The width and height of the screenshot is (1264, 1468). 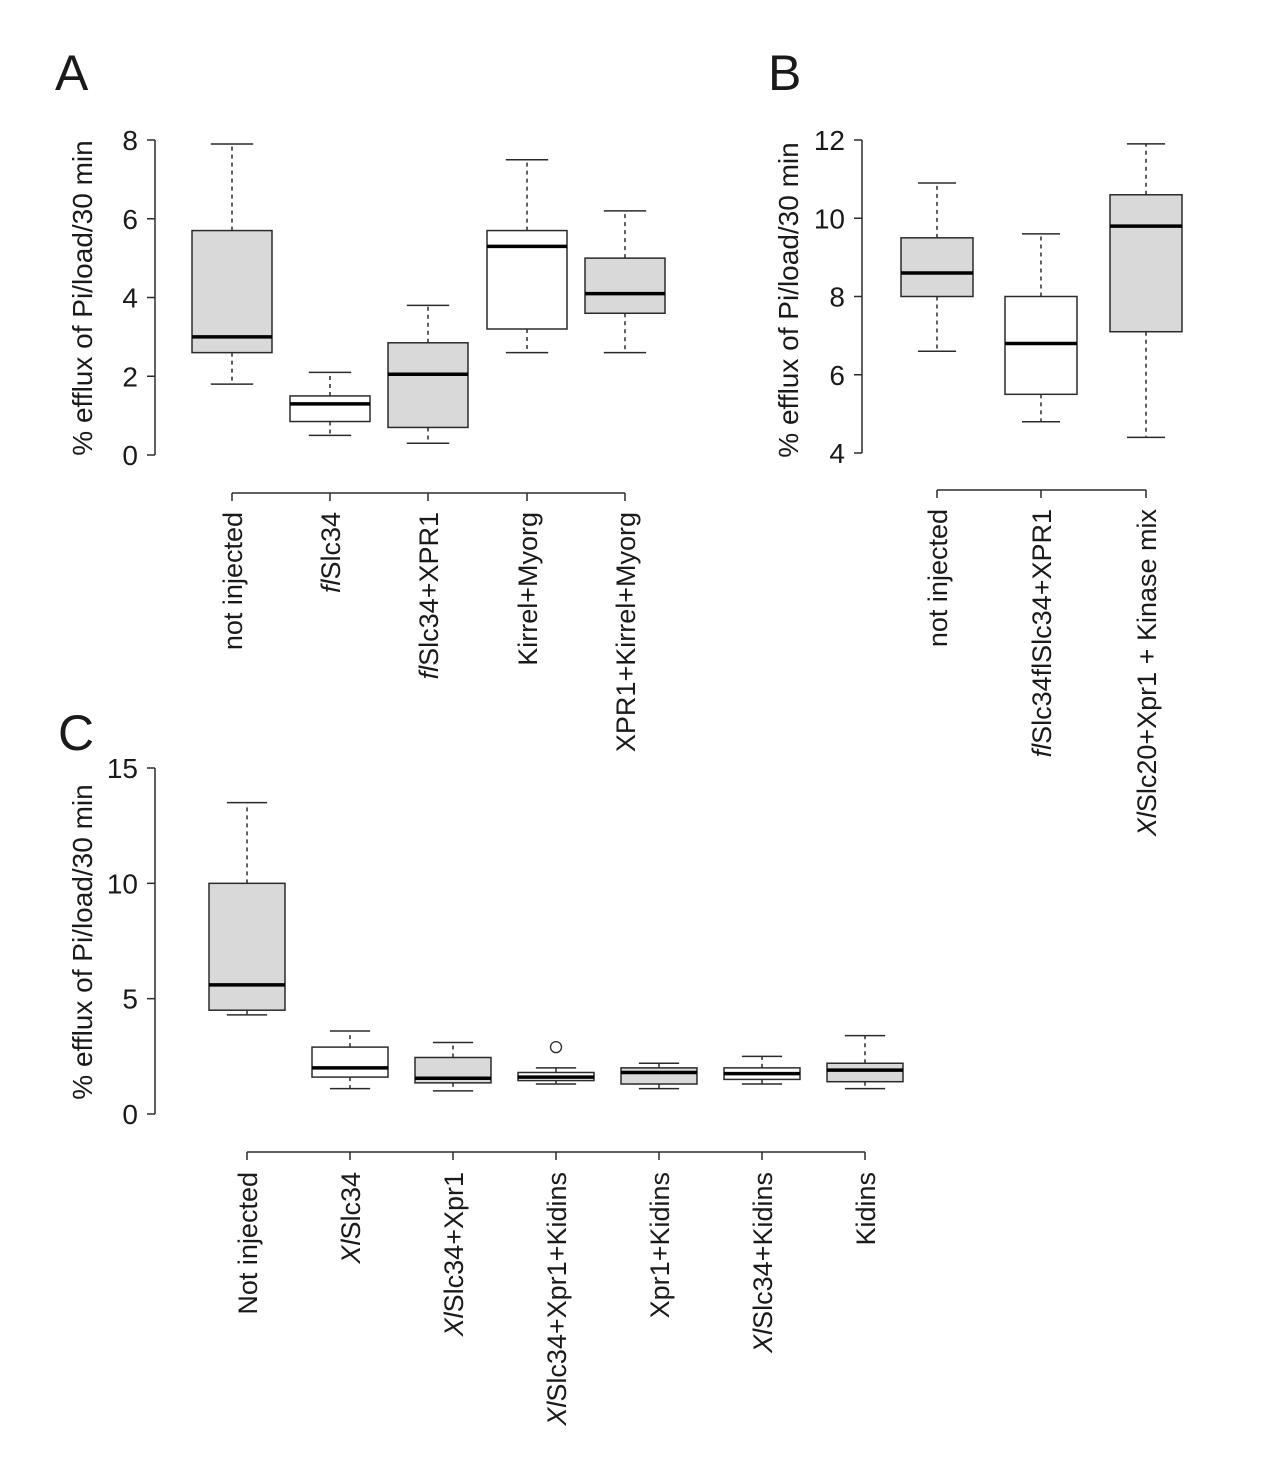 I want to click on category-label-text: Slc34+XPR1, so click(x=429, y=589).